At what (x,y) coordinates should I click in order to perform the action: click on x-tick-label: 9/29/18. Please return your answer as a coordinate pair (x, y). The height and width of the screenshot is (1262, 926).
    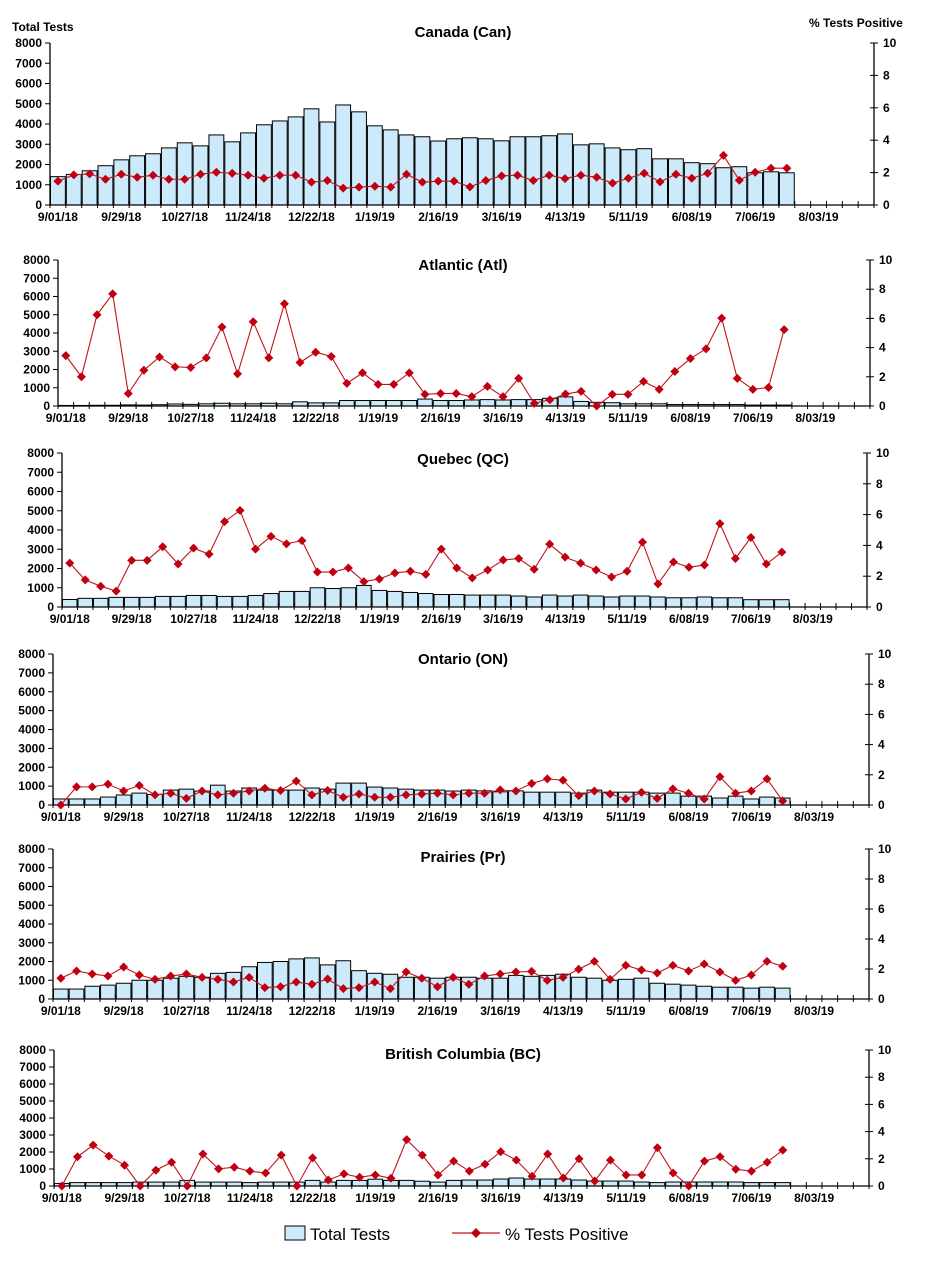
    Looking at the image, I should click on (121, 217).